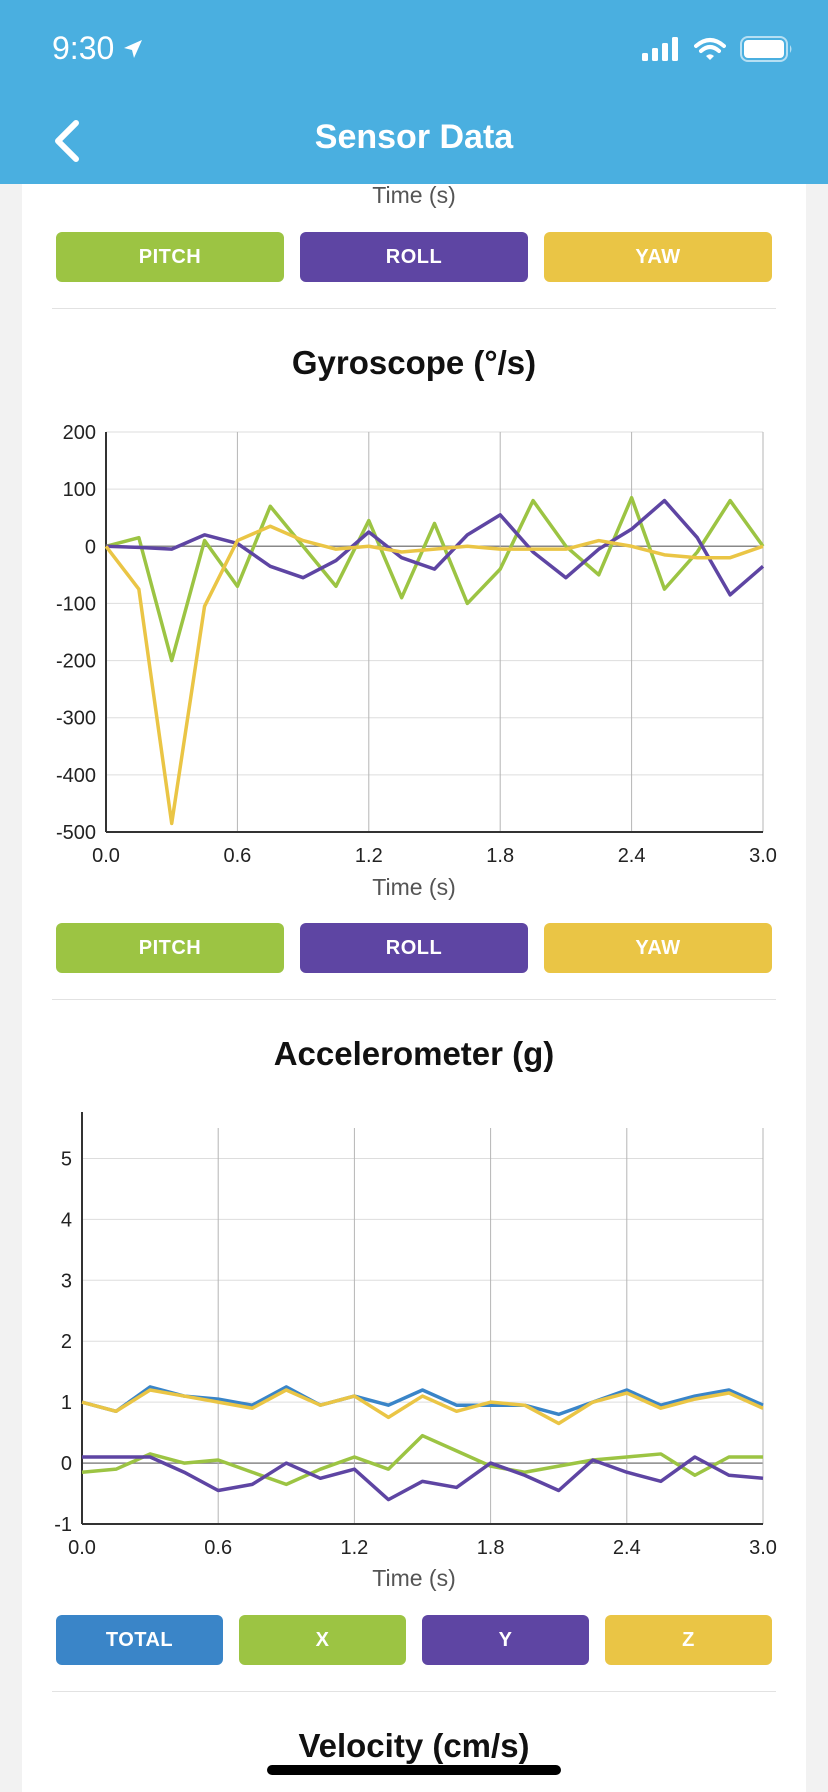  Describe the element at coordinates (66, 1220) in the screenshot. I see `y-tick-label: 4` at that location.